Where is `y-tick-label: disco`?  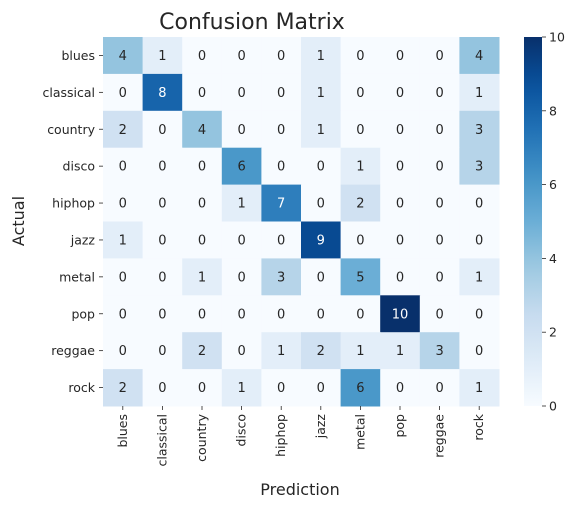
y-tick-label: disco is located at coordinates (79, 166).